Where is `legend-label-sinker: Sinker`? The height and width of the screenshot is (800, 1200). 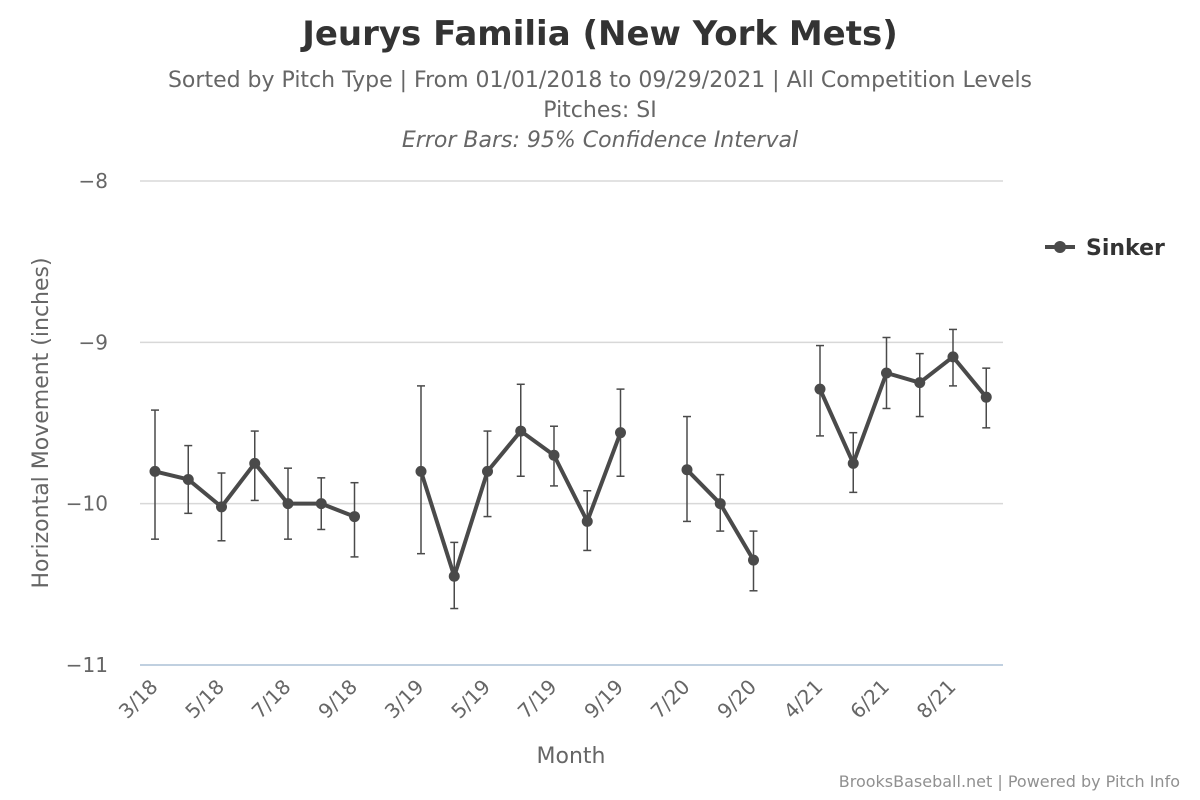
legend-label-sinker: Sinker is located at coordinates (1125, 248).